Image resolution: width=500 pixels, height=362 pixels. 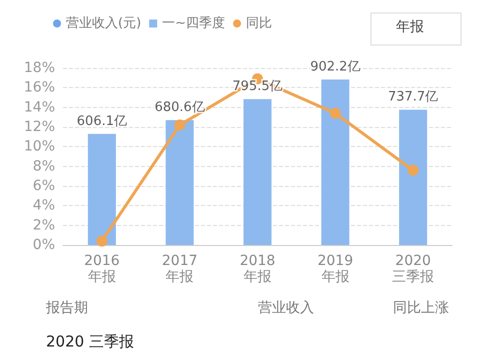 What do you see at coordinates (410, 27) in the screenshot?
I see `text: 年报` at bounding box center [410, 27].